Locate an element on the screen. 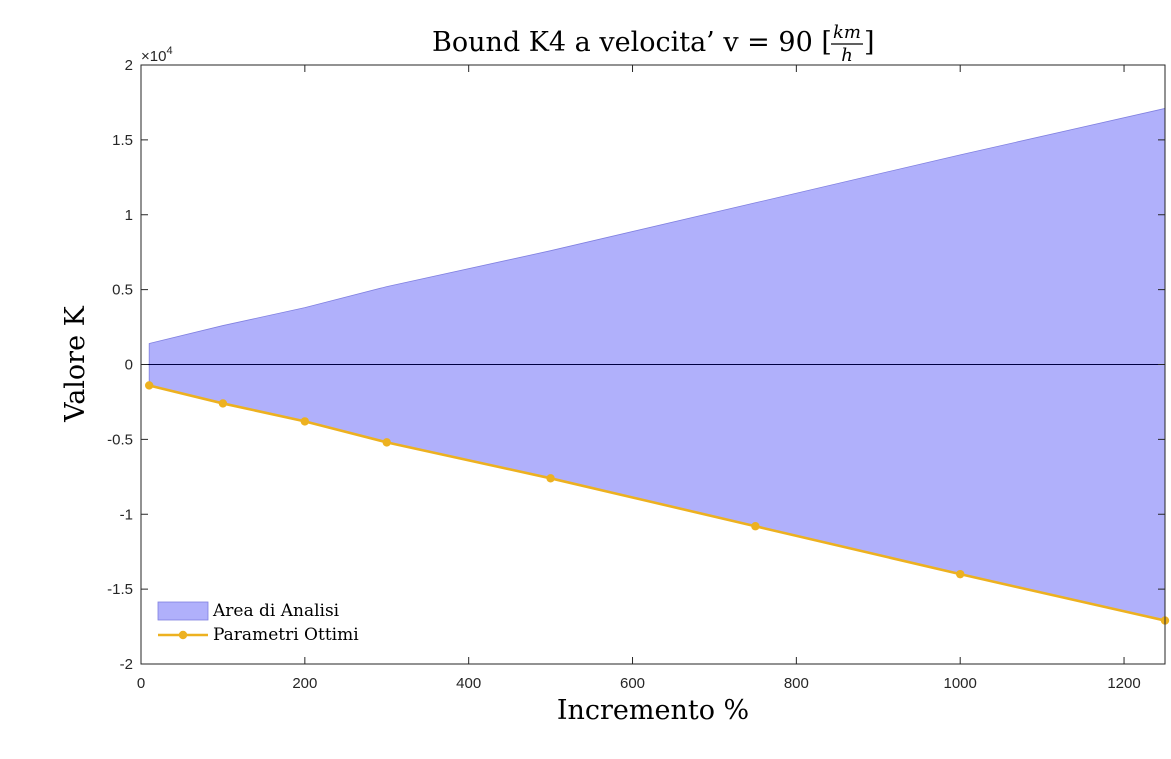 This screenshot has width=1171, height=759. chart-title: Bound K4 a velocita’ v = 90 [ is located at coordinates (632, 42).